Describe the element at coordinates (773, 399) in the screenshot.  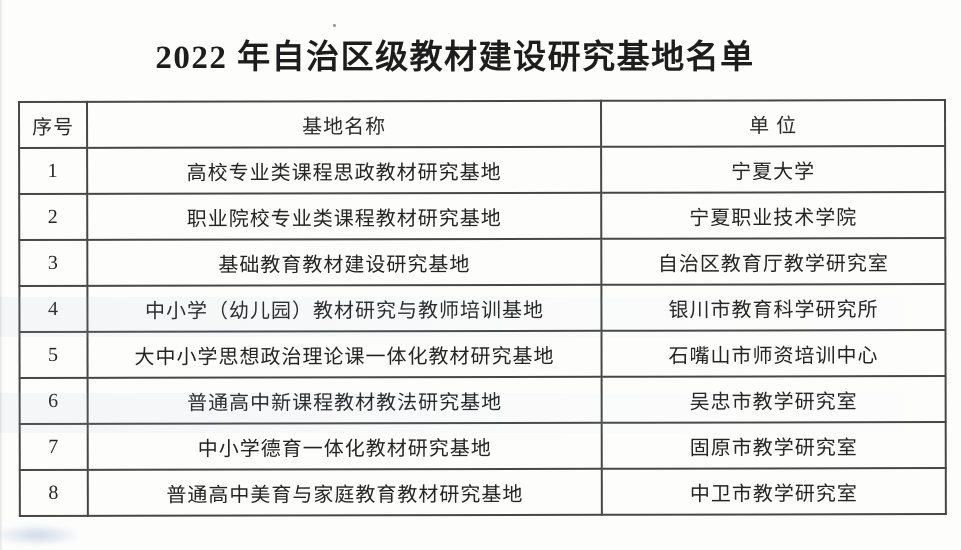
I see `cell-unit: 吴忠市教学研究室` at that location.